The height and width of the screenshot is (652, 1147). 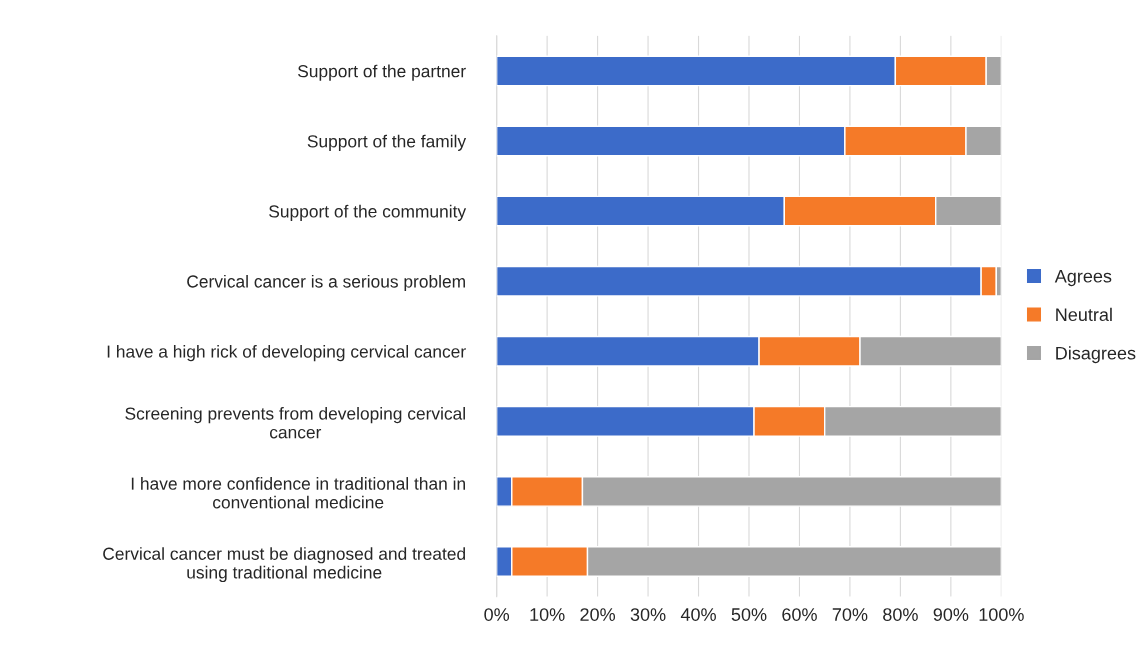 I want to click on x-tick-label: 50%, so click(x=749, y=614).